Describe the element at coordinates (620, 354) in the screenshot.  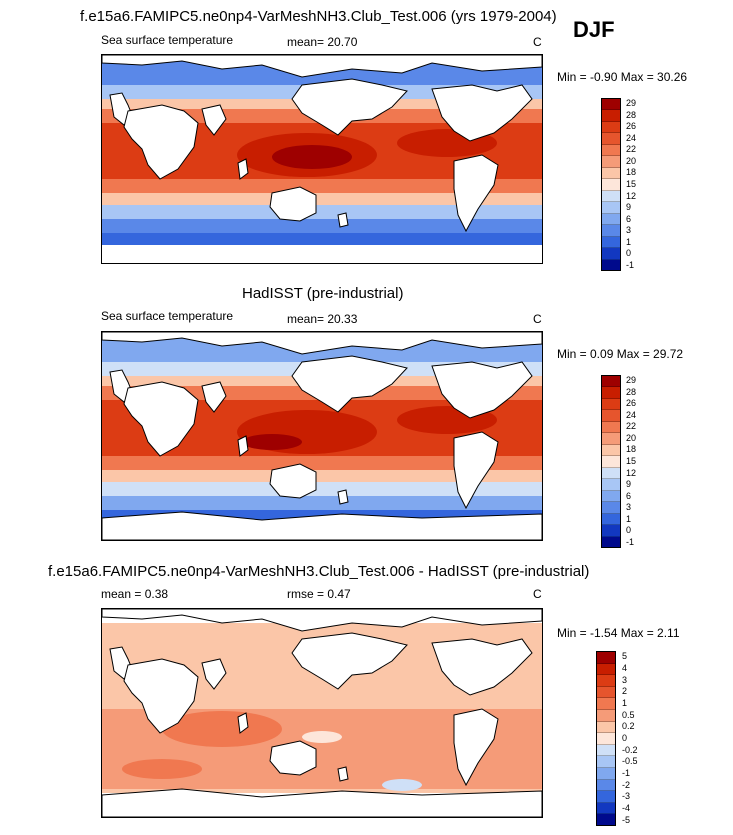
I see `panel2-minmax: Min = 0.09 Max = 29.72` at that location.